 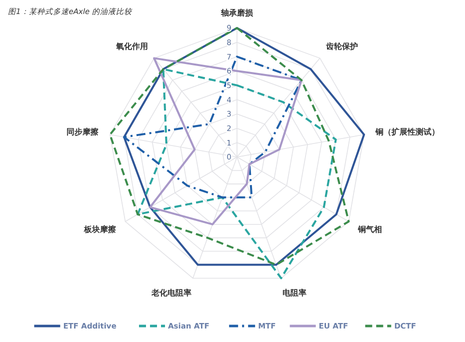 What do you see at coordinates (407, 131) in the screenshot?
I see `spoke-label: 铜（扩展性测试）` at bounding box center [407, 131].